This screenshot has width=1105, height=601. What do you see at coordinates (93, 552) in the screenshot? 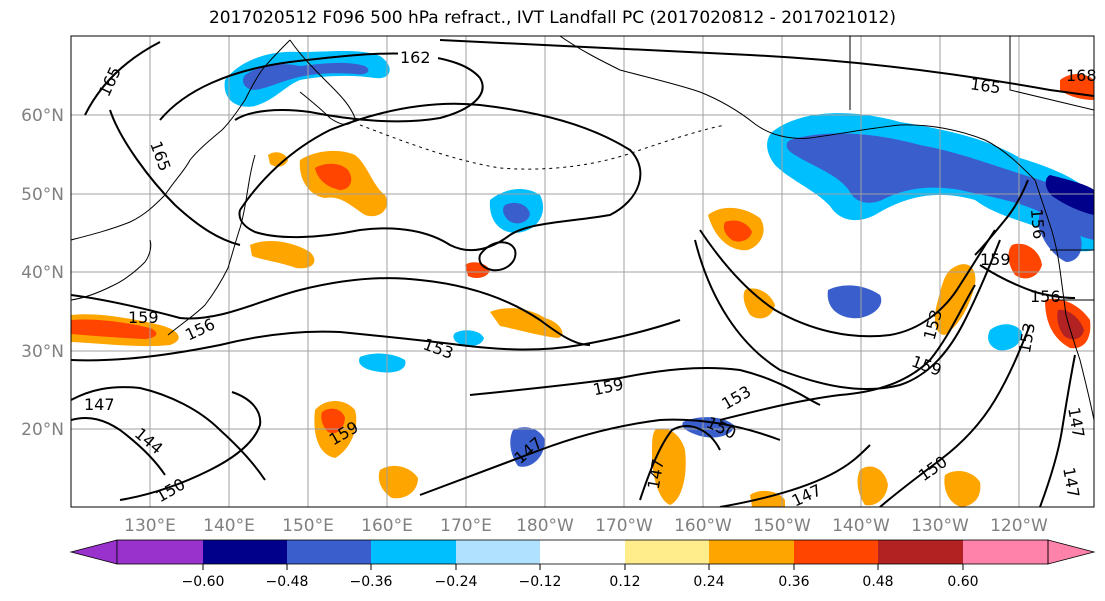
I see `colorbar-arrow-left` at bounding box center [93, 552].